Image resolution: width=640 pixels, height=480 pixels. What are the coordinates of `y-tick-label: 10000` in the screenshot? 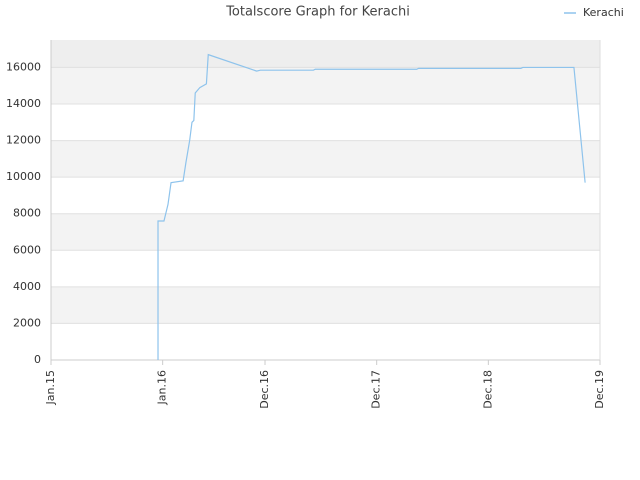 It's located at (23, 176).